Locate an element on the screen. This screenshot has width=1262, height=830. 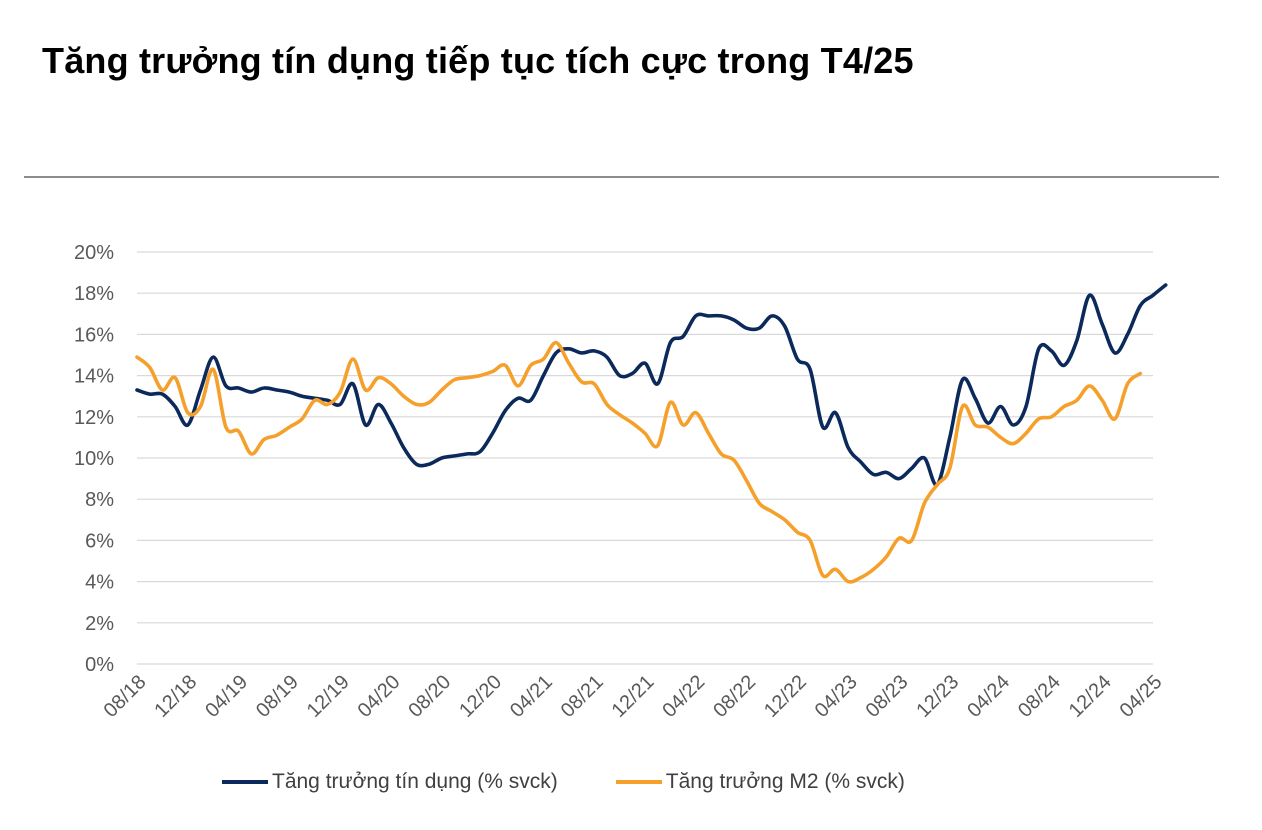
x-tick-label: 08/24 is located at coordinates (1039, 696).